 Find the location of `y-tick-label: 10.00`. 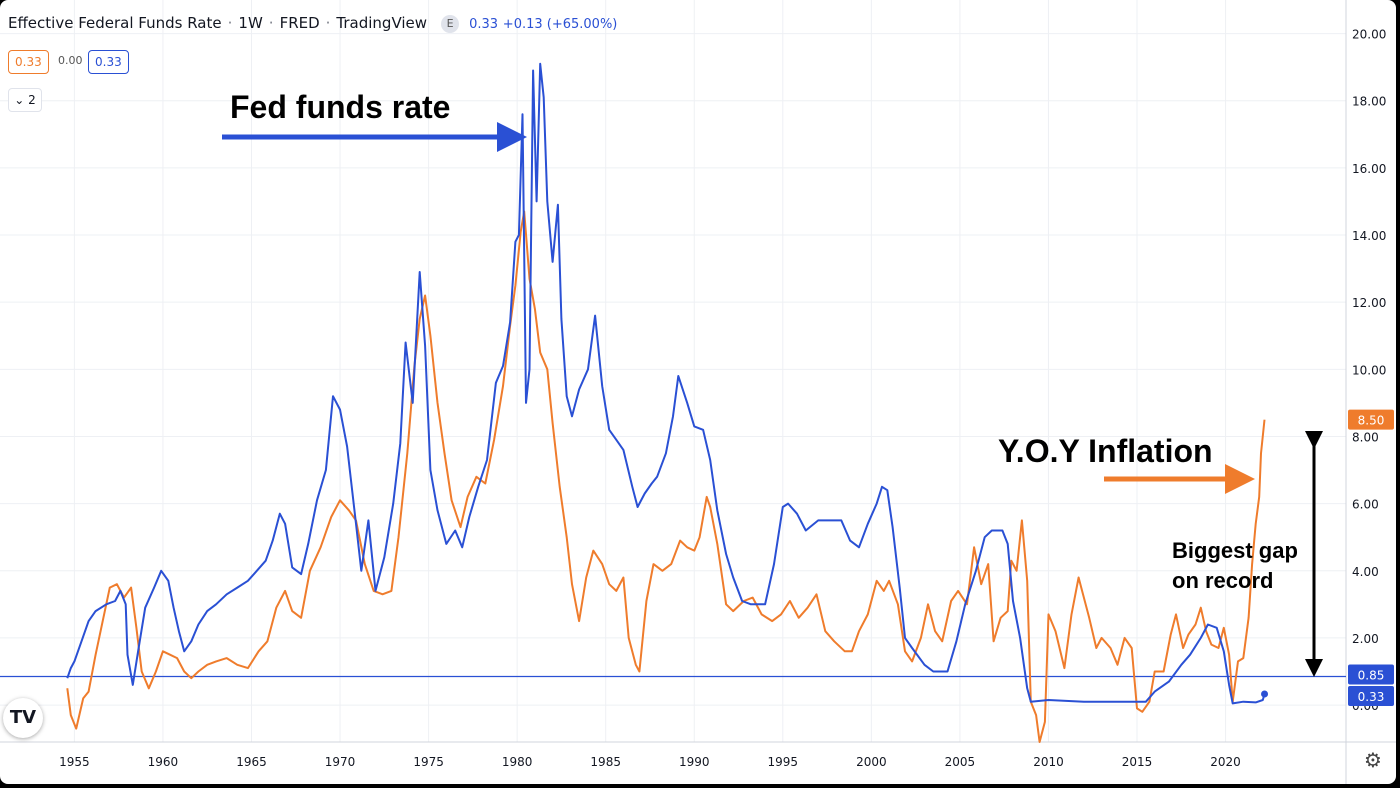

y-tick-label: 10.00 is located at coordinates (1369, 370).